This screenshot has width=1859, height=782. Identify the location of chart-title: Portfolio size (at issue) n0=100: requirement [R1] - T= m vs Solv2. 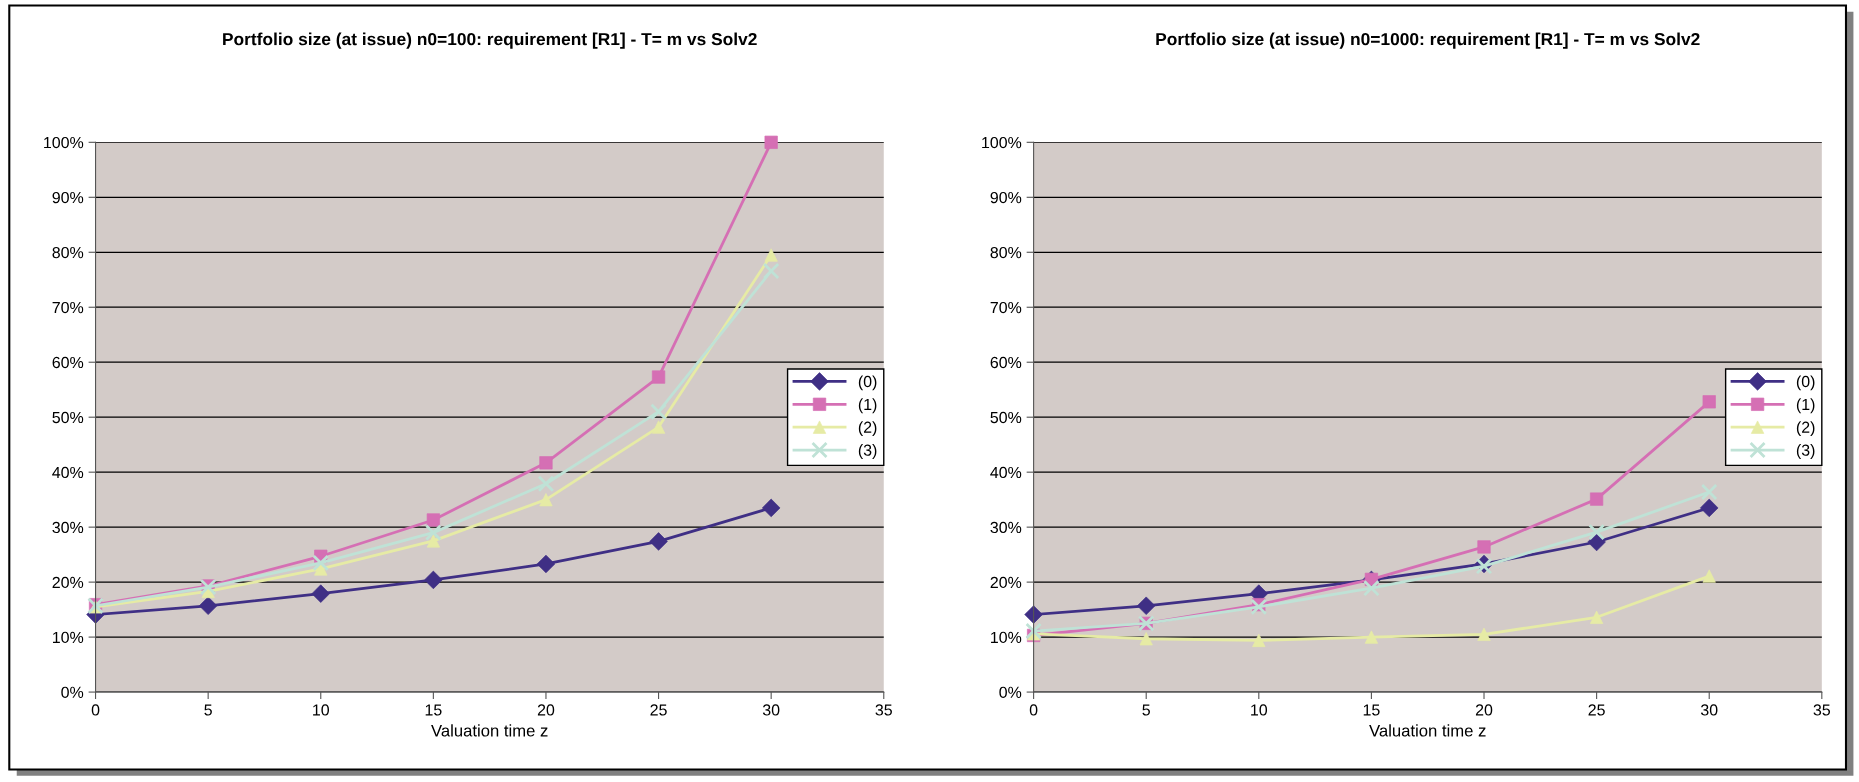
(490, 40).